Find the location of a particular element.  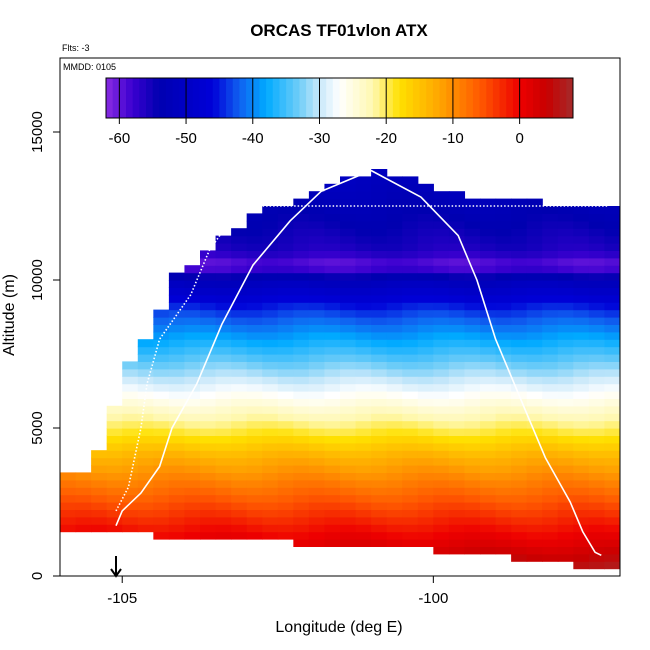

colorbar-tick-label: 0 is located at coordinates (519, 138).